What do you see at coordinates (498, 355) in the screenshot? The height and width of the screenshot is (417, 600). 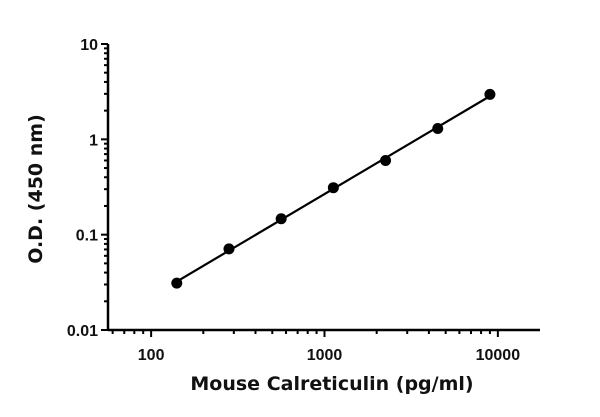 I see `x-tick-label: 10000` at bounding box center [498, 355].